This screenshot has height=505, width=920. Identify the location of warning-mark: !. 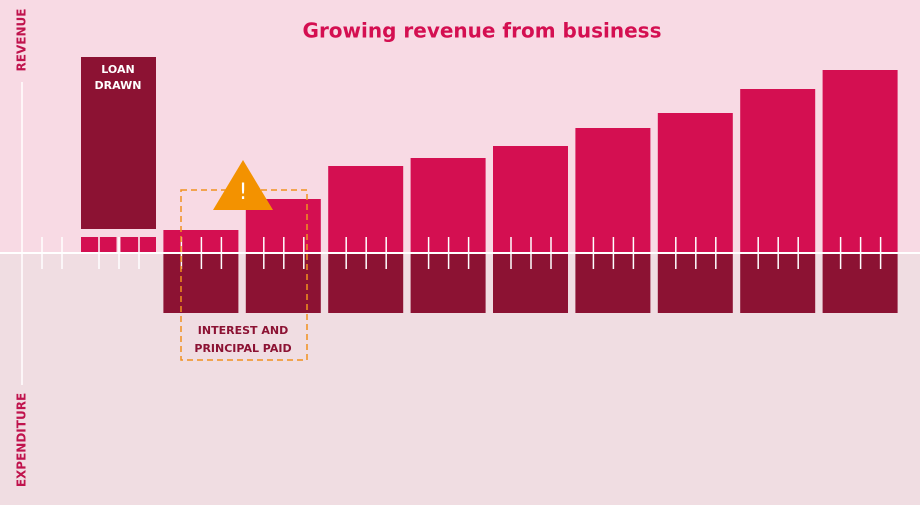
(243, 192).